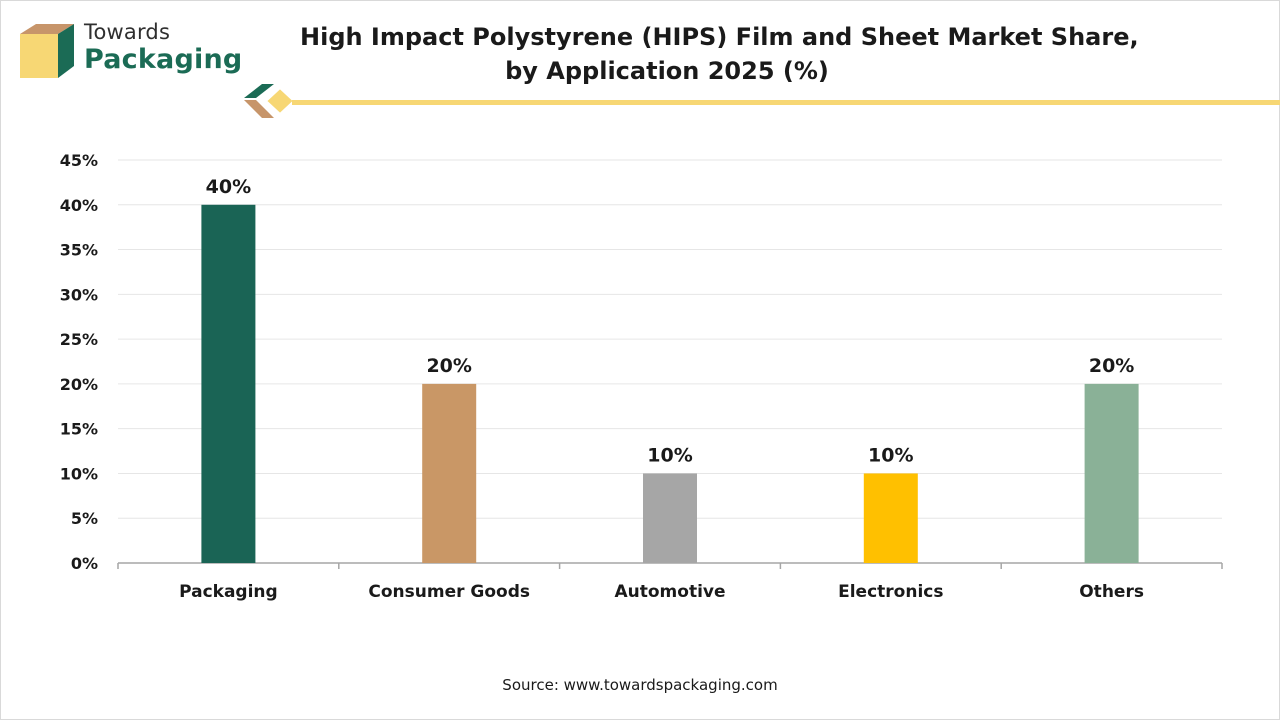  What do you see at coordinates (79, 250) in the screenshot?
I see `y-tick-label: 35%` at bounding box center [79, 250].